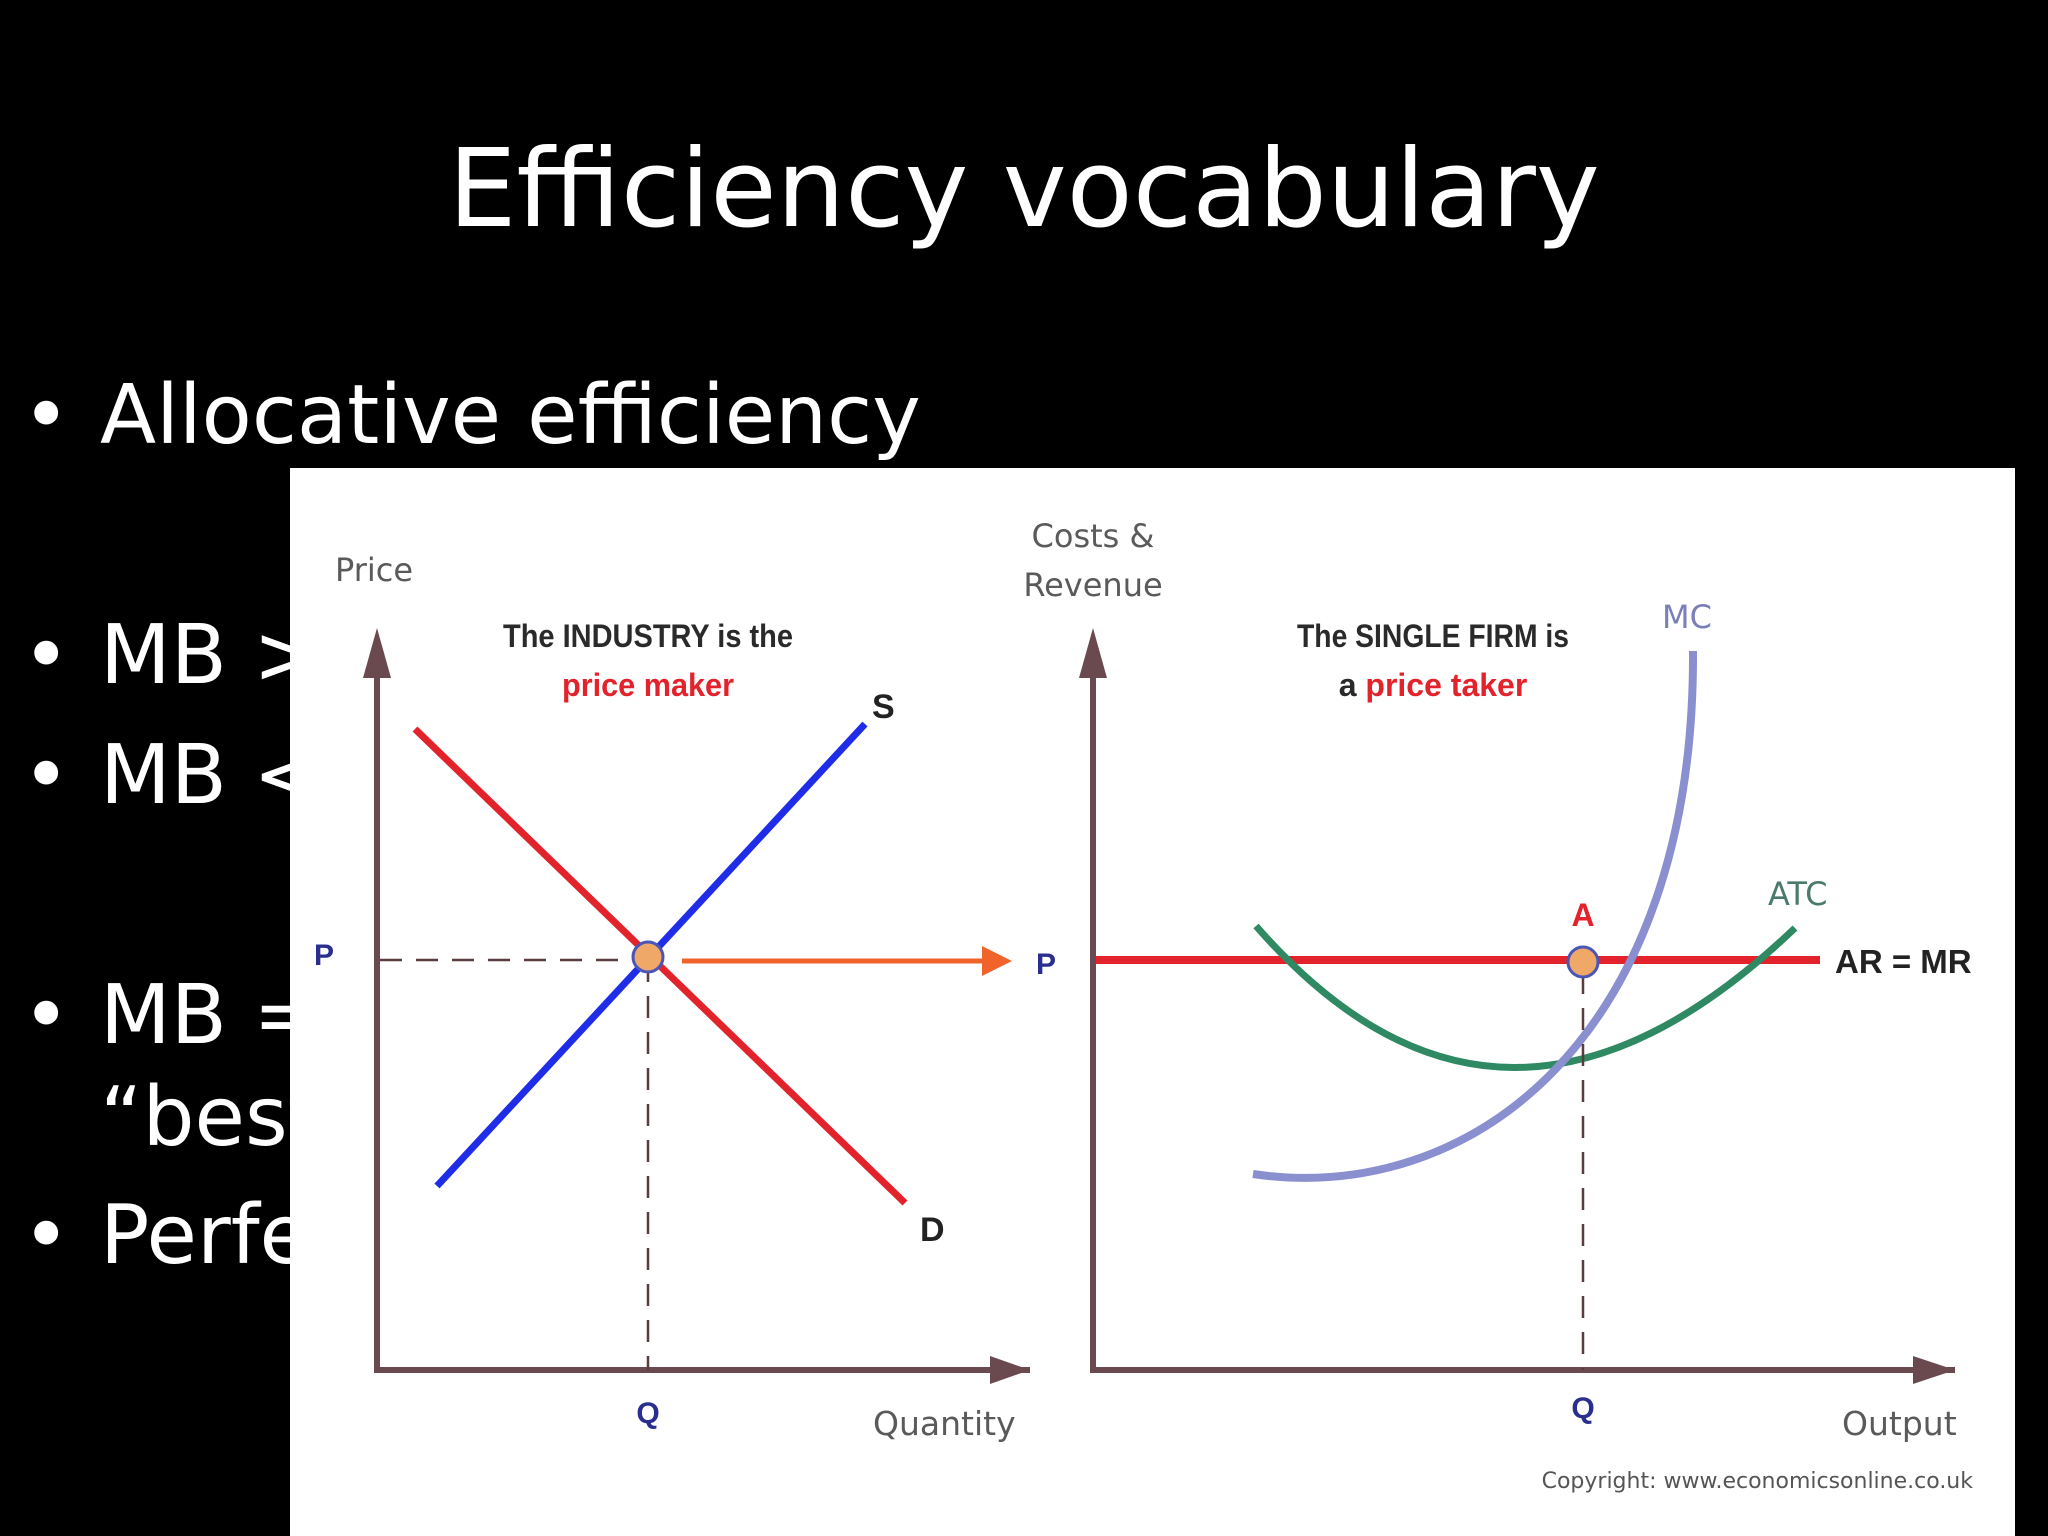 The image size is (2048, 1536). What do you see at coordinates (1899, 1423) in the screenshot?
I see `right-x-axis-label: Output` at bounding box center [1899, 1423].